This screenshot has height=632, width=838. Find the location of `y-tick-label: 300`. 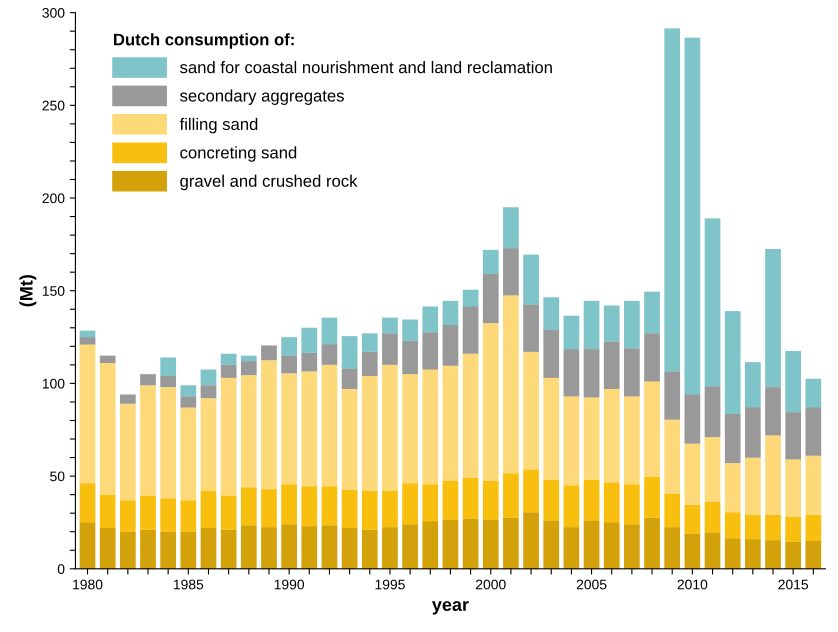

y-tick-label: 300 is located at coordinates (53, 13).